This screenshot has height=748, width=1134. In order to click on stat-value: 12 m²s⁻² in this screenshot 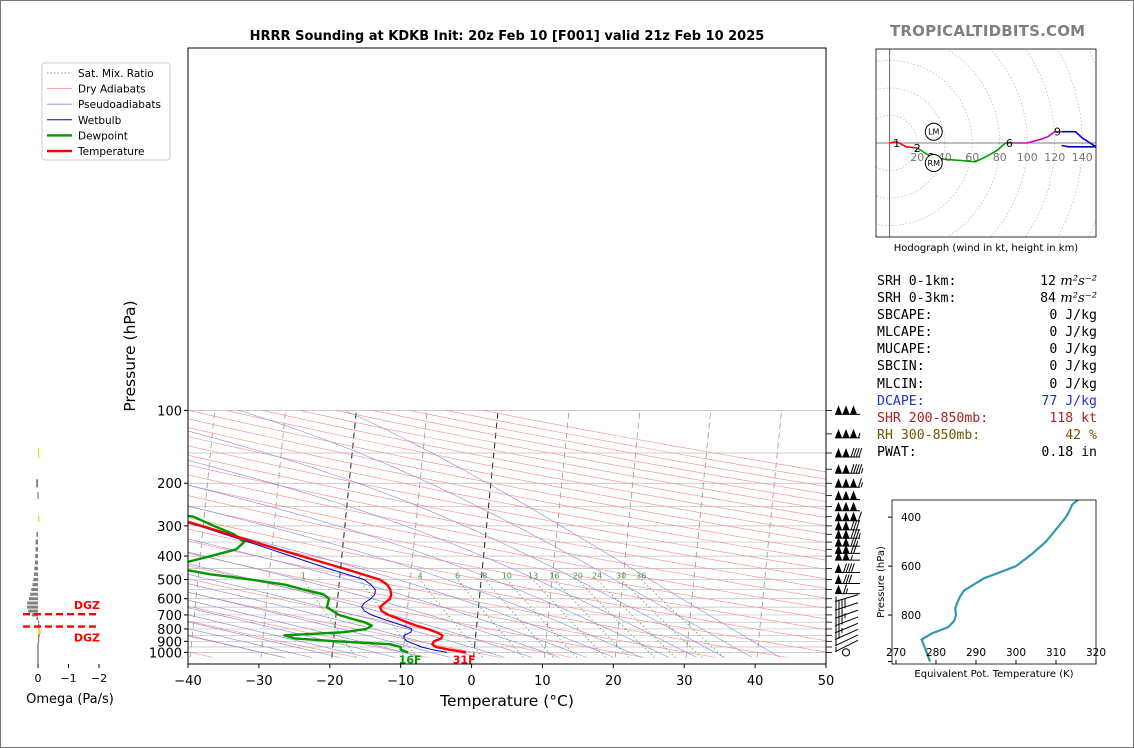, I will do `click(1068, 281)`.